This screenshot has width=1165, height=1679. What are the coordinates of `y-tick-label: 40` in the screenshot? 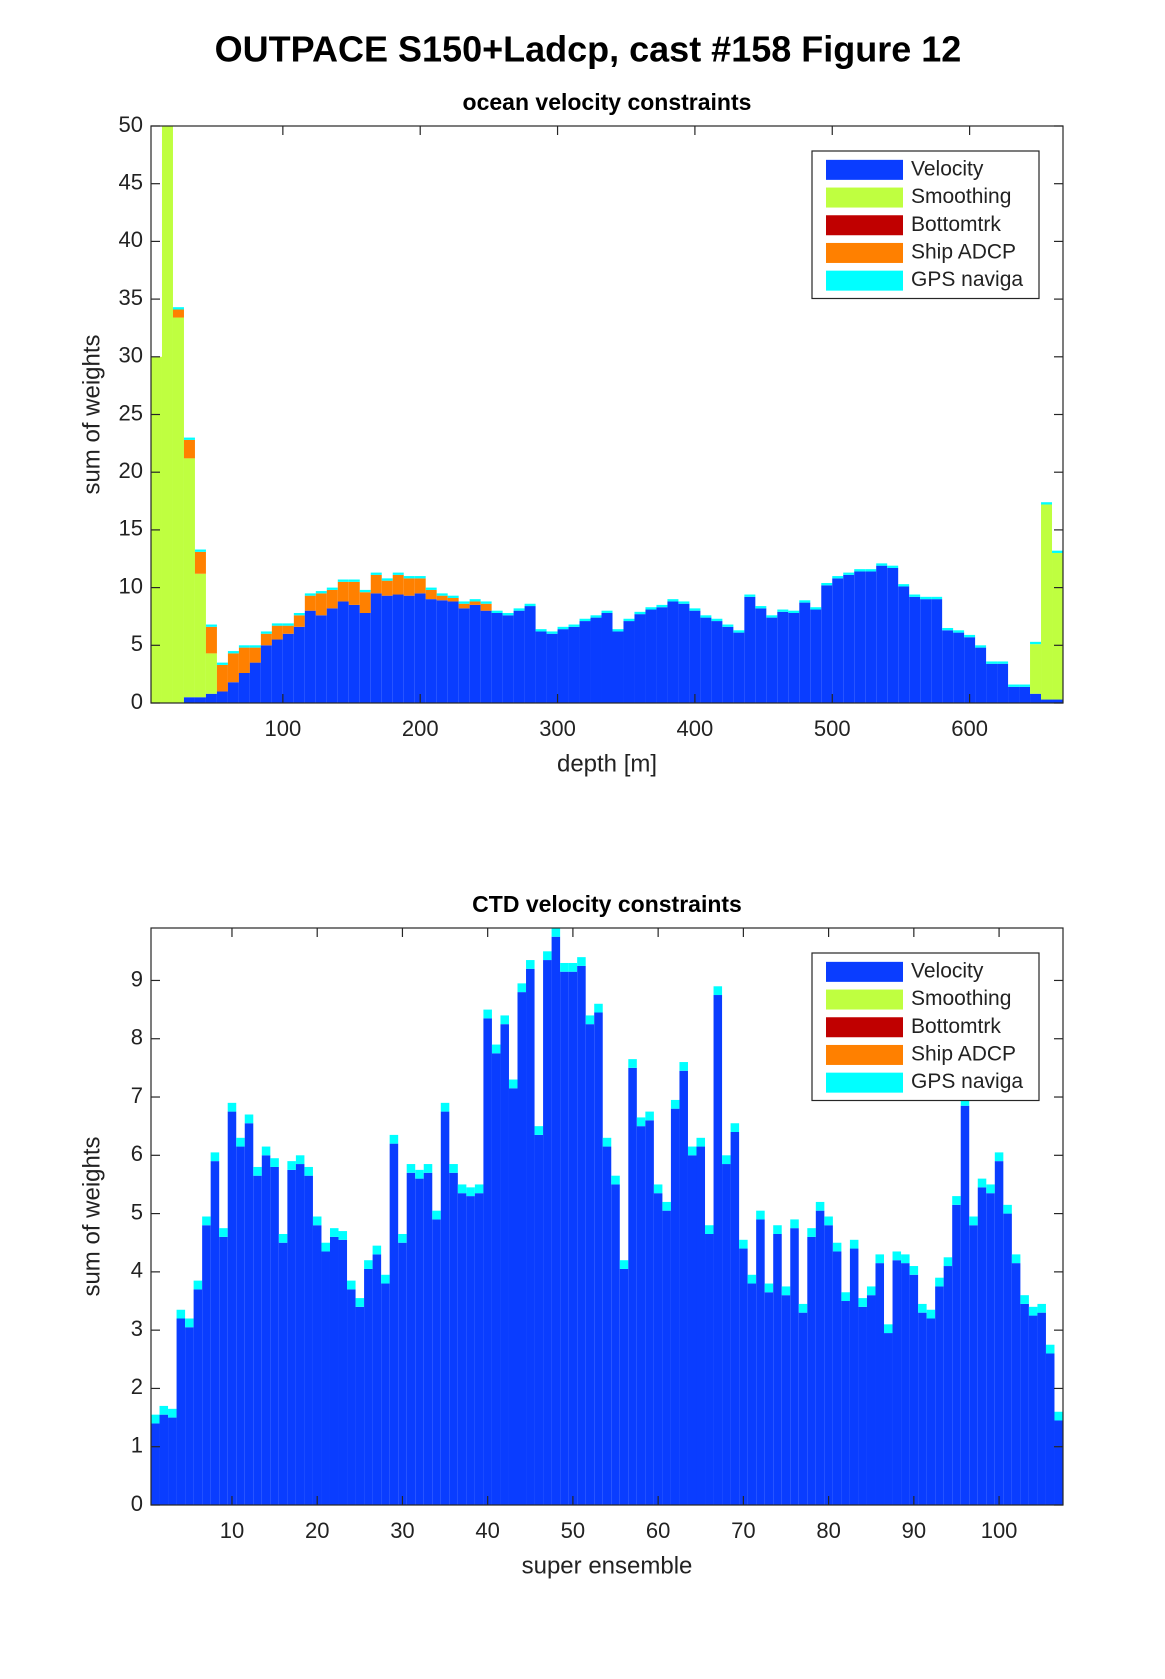 It's located at (131, 239).